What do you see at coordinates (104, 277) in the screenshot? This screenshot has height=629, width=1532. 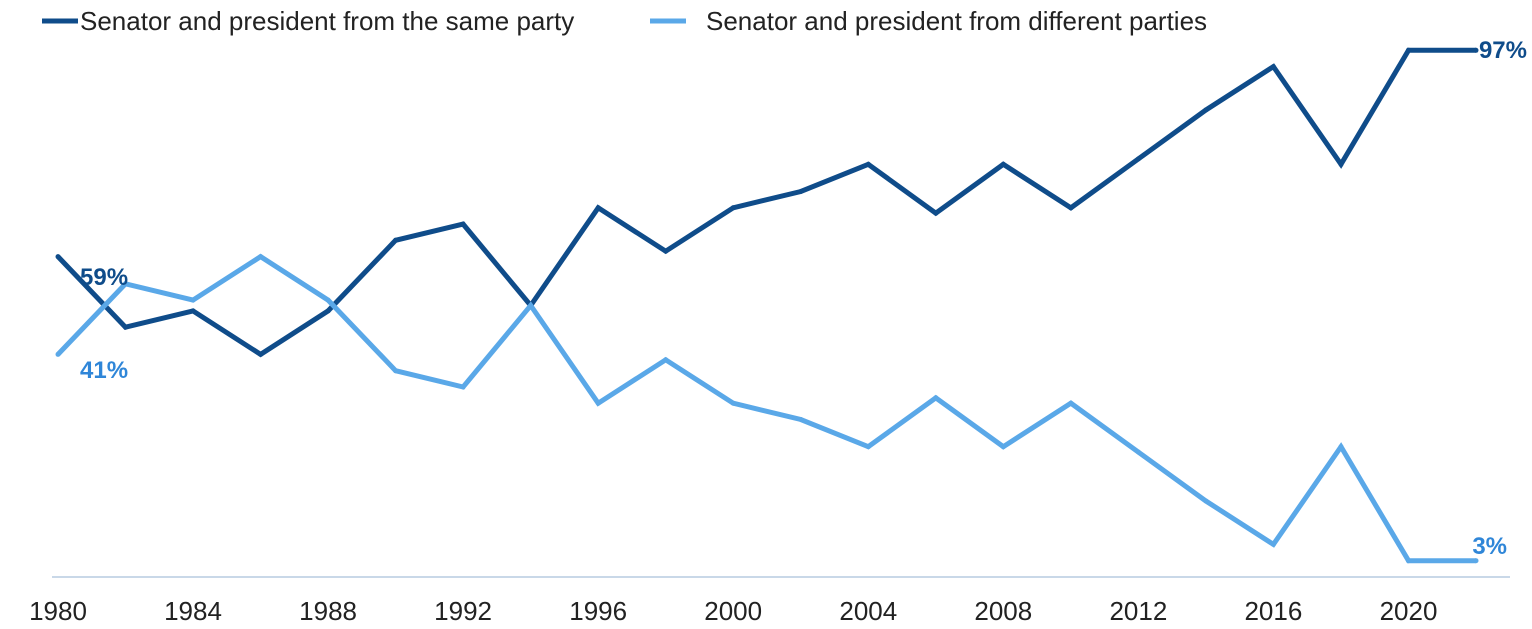 I see `data-label-same-party-first: 59%` at bounding box center [104, 277].